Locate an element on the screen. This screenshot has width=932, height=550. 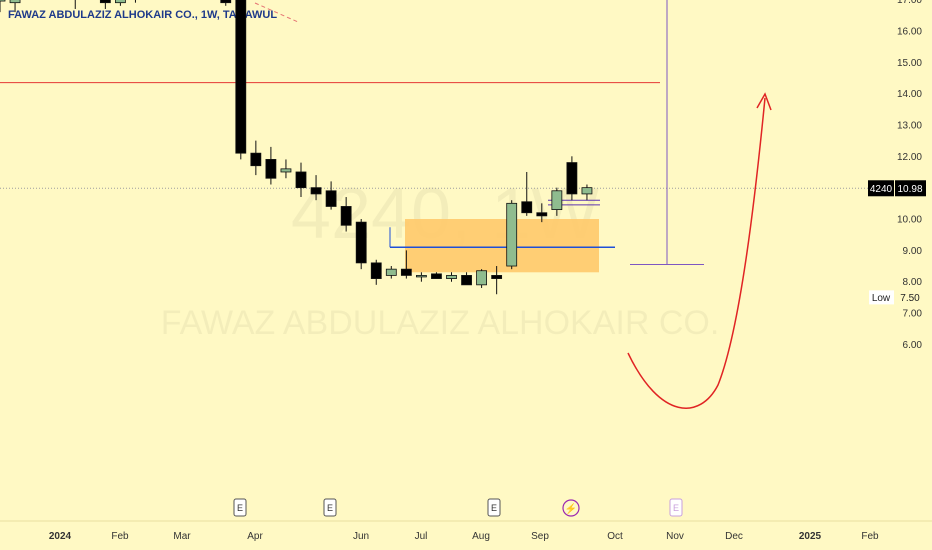
x-tick-label: Apr is located at coordinates (255, 536).